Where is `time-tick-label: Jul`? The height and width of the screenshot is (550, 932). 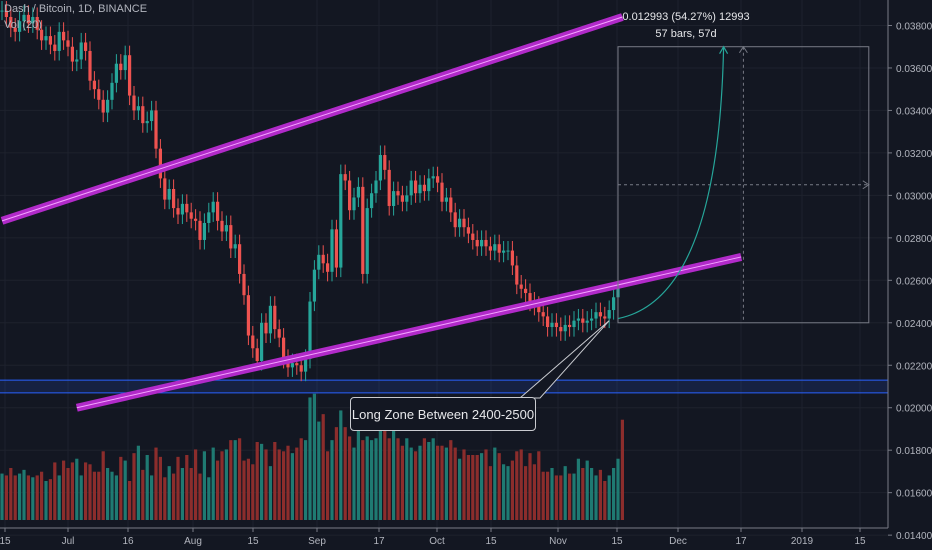
time-tick-label: Jul is located at coordinates (68, 541).